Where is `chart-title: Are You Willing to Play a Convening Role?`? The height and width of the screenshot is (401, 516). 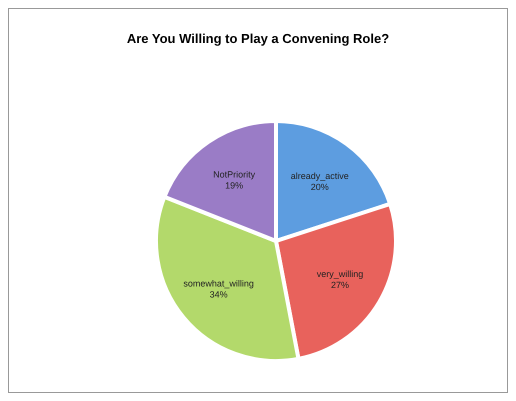
chart-title: Are You Willing to Play a Convening Role? is located at coordinates (258, 38).